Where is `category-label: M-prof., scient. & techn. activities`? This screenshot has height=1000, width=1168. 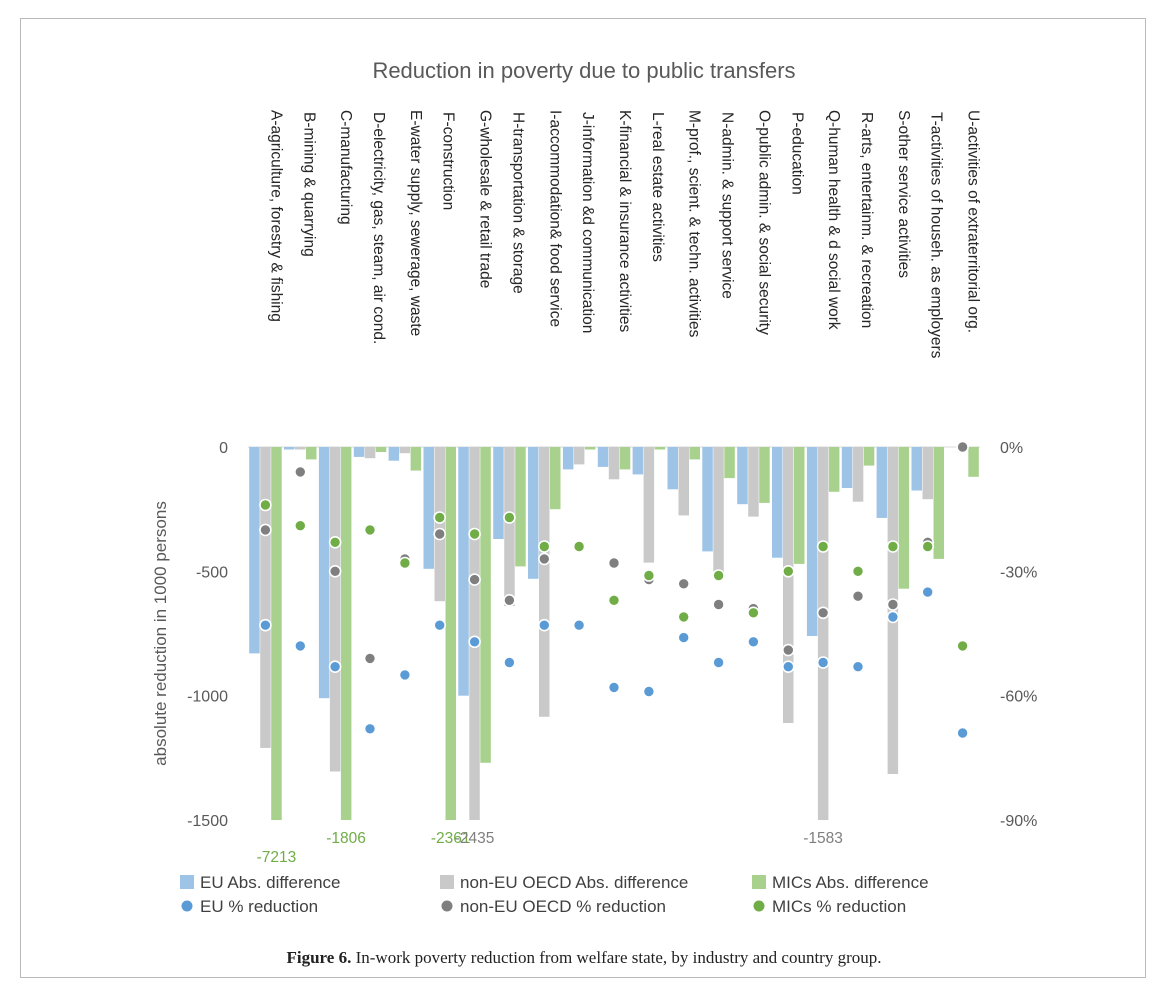 category-label: M-prof., scient. & techn. activities is located at coordinates (694, 224).